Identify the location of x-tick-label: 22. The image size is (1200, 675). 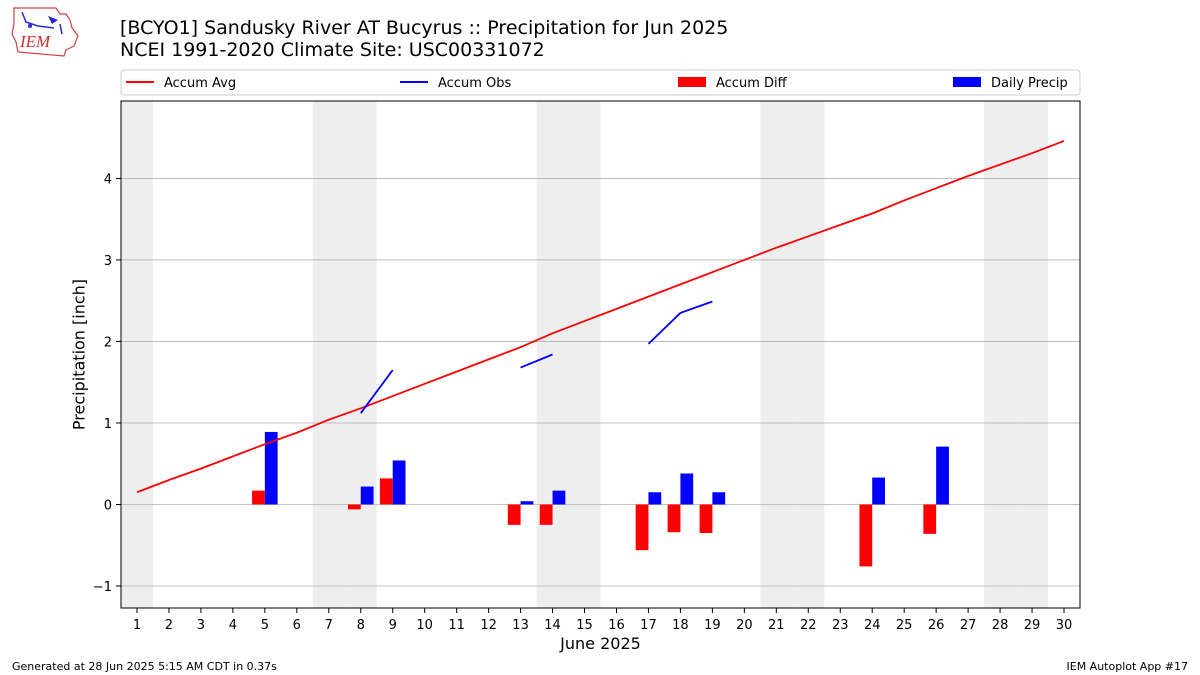
(808, 625).